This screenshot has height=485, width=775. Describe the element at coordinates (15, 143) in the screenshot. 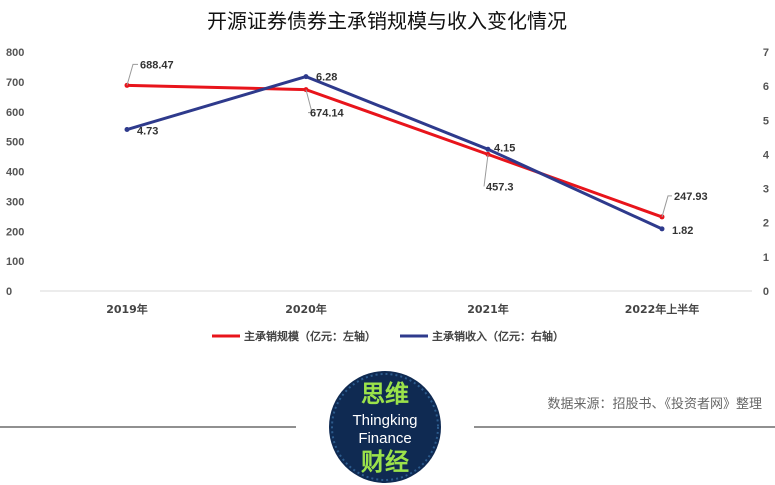

I see `left-tick-label: 500` at that location.